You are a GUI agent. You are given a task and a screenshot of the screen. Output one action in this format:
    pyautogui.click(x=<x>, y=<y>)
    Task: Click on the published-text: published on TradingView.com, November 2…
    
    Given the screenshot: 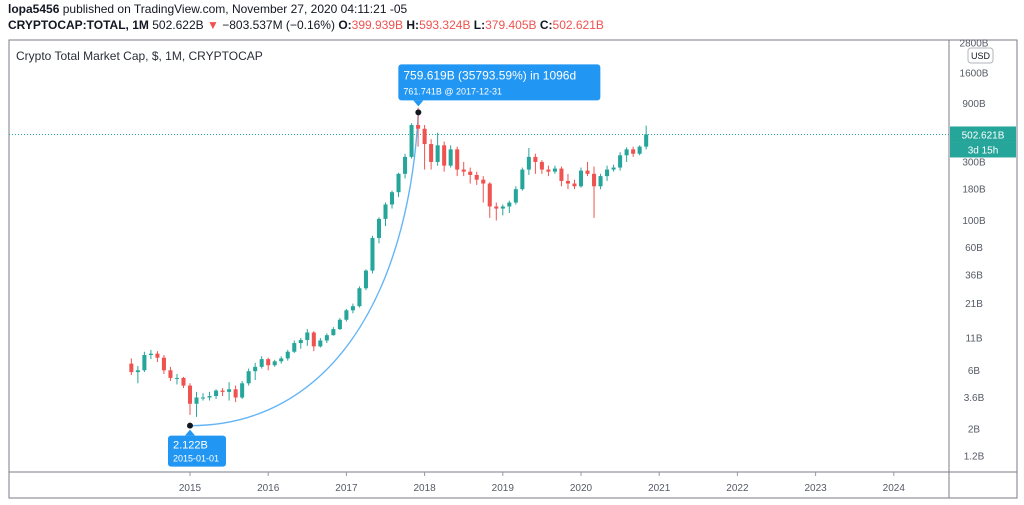 What is the action you would take?
    pyautogui.click(x=235, y=9)
    